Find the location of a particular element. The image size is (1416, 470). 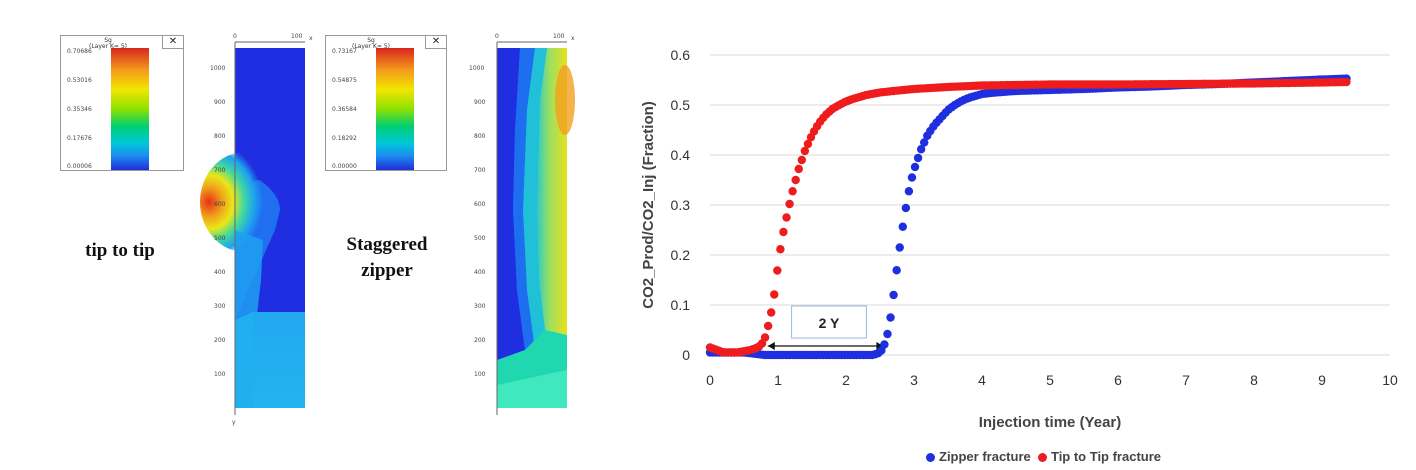

x-tick-label: 6 is located at coordinates (1118, 380).